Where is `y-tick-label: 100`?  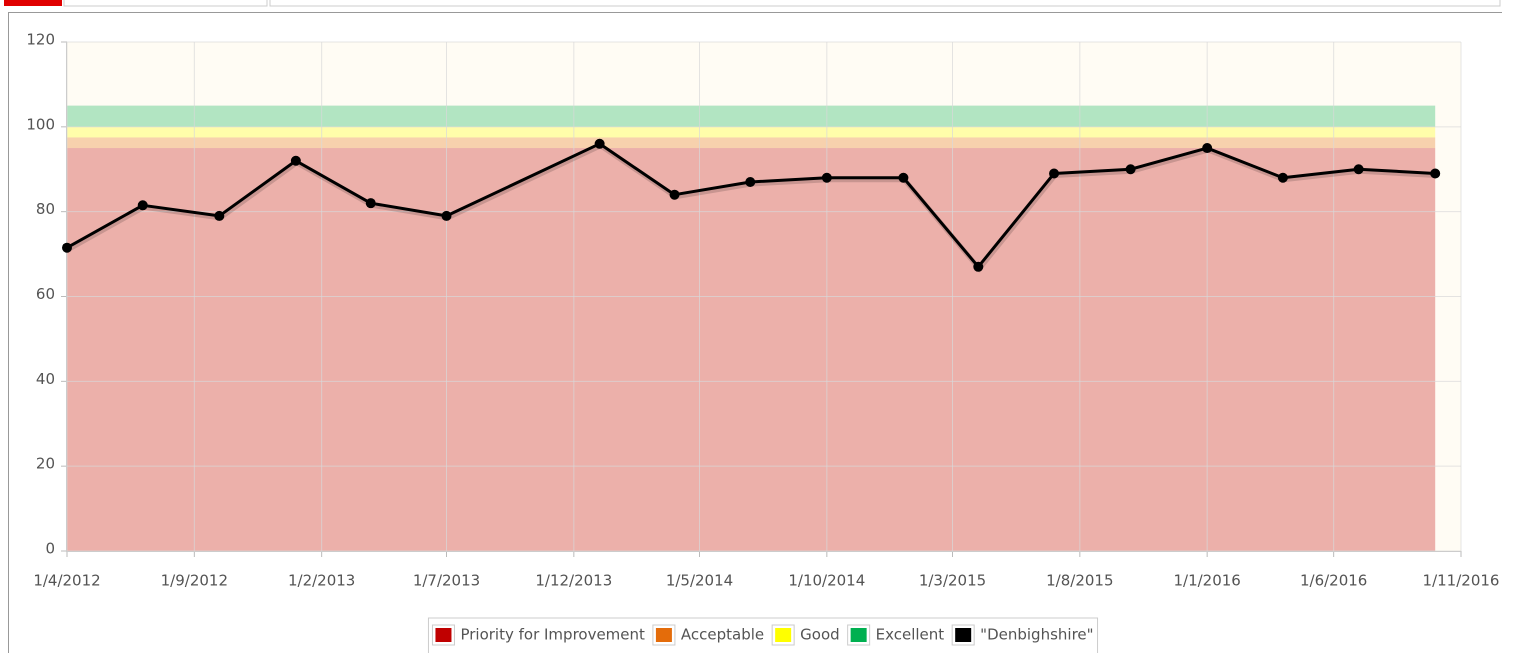
y-tick-label: 100 is located at coordinates (40, 124).